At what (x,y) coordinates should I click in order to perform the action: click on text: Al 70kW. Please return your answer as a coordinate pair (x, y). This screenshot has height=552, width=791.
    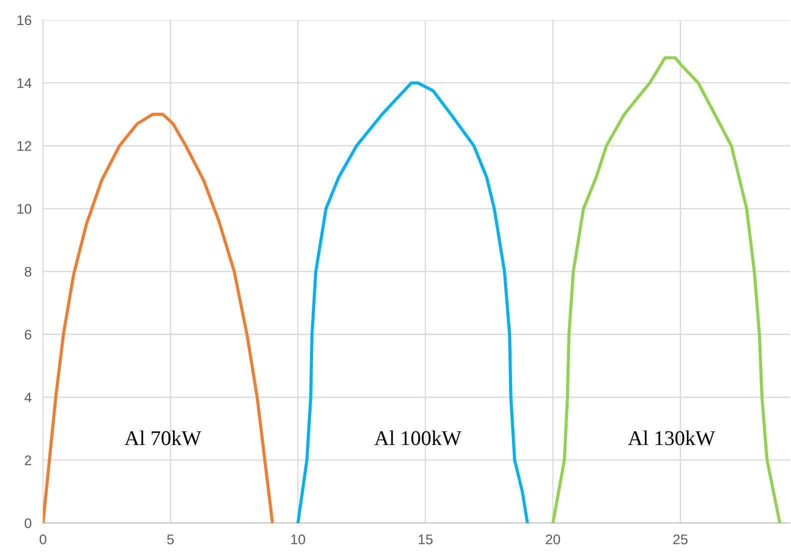
    Looking at the image, I should click on (163, 438).